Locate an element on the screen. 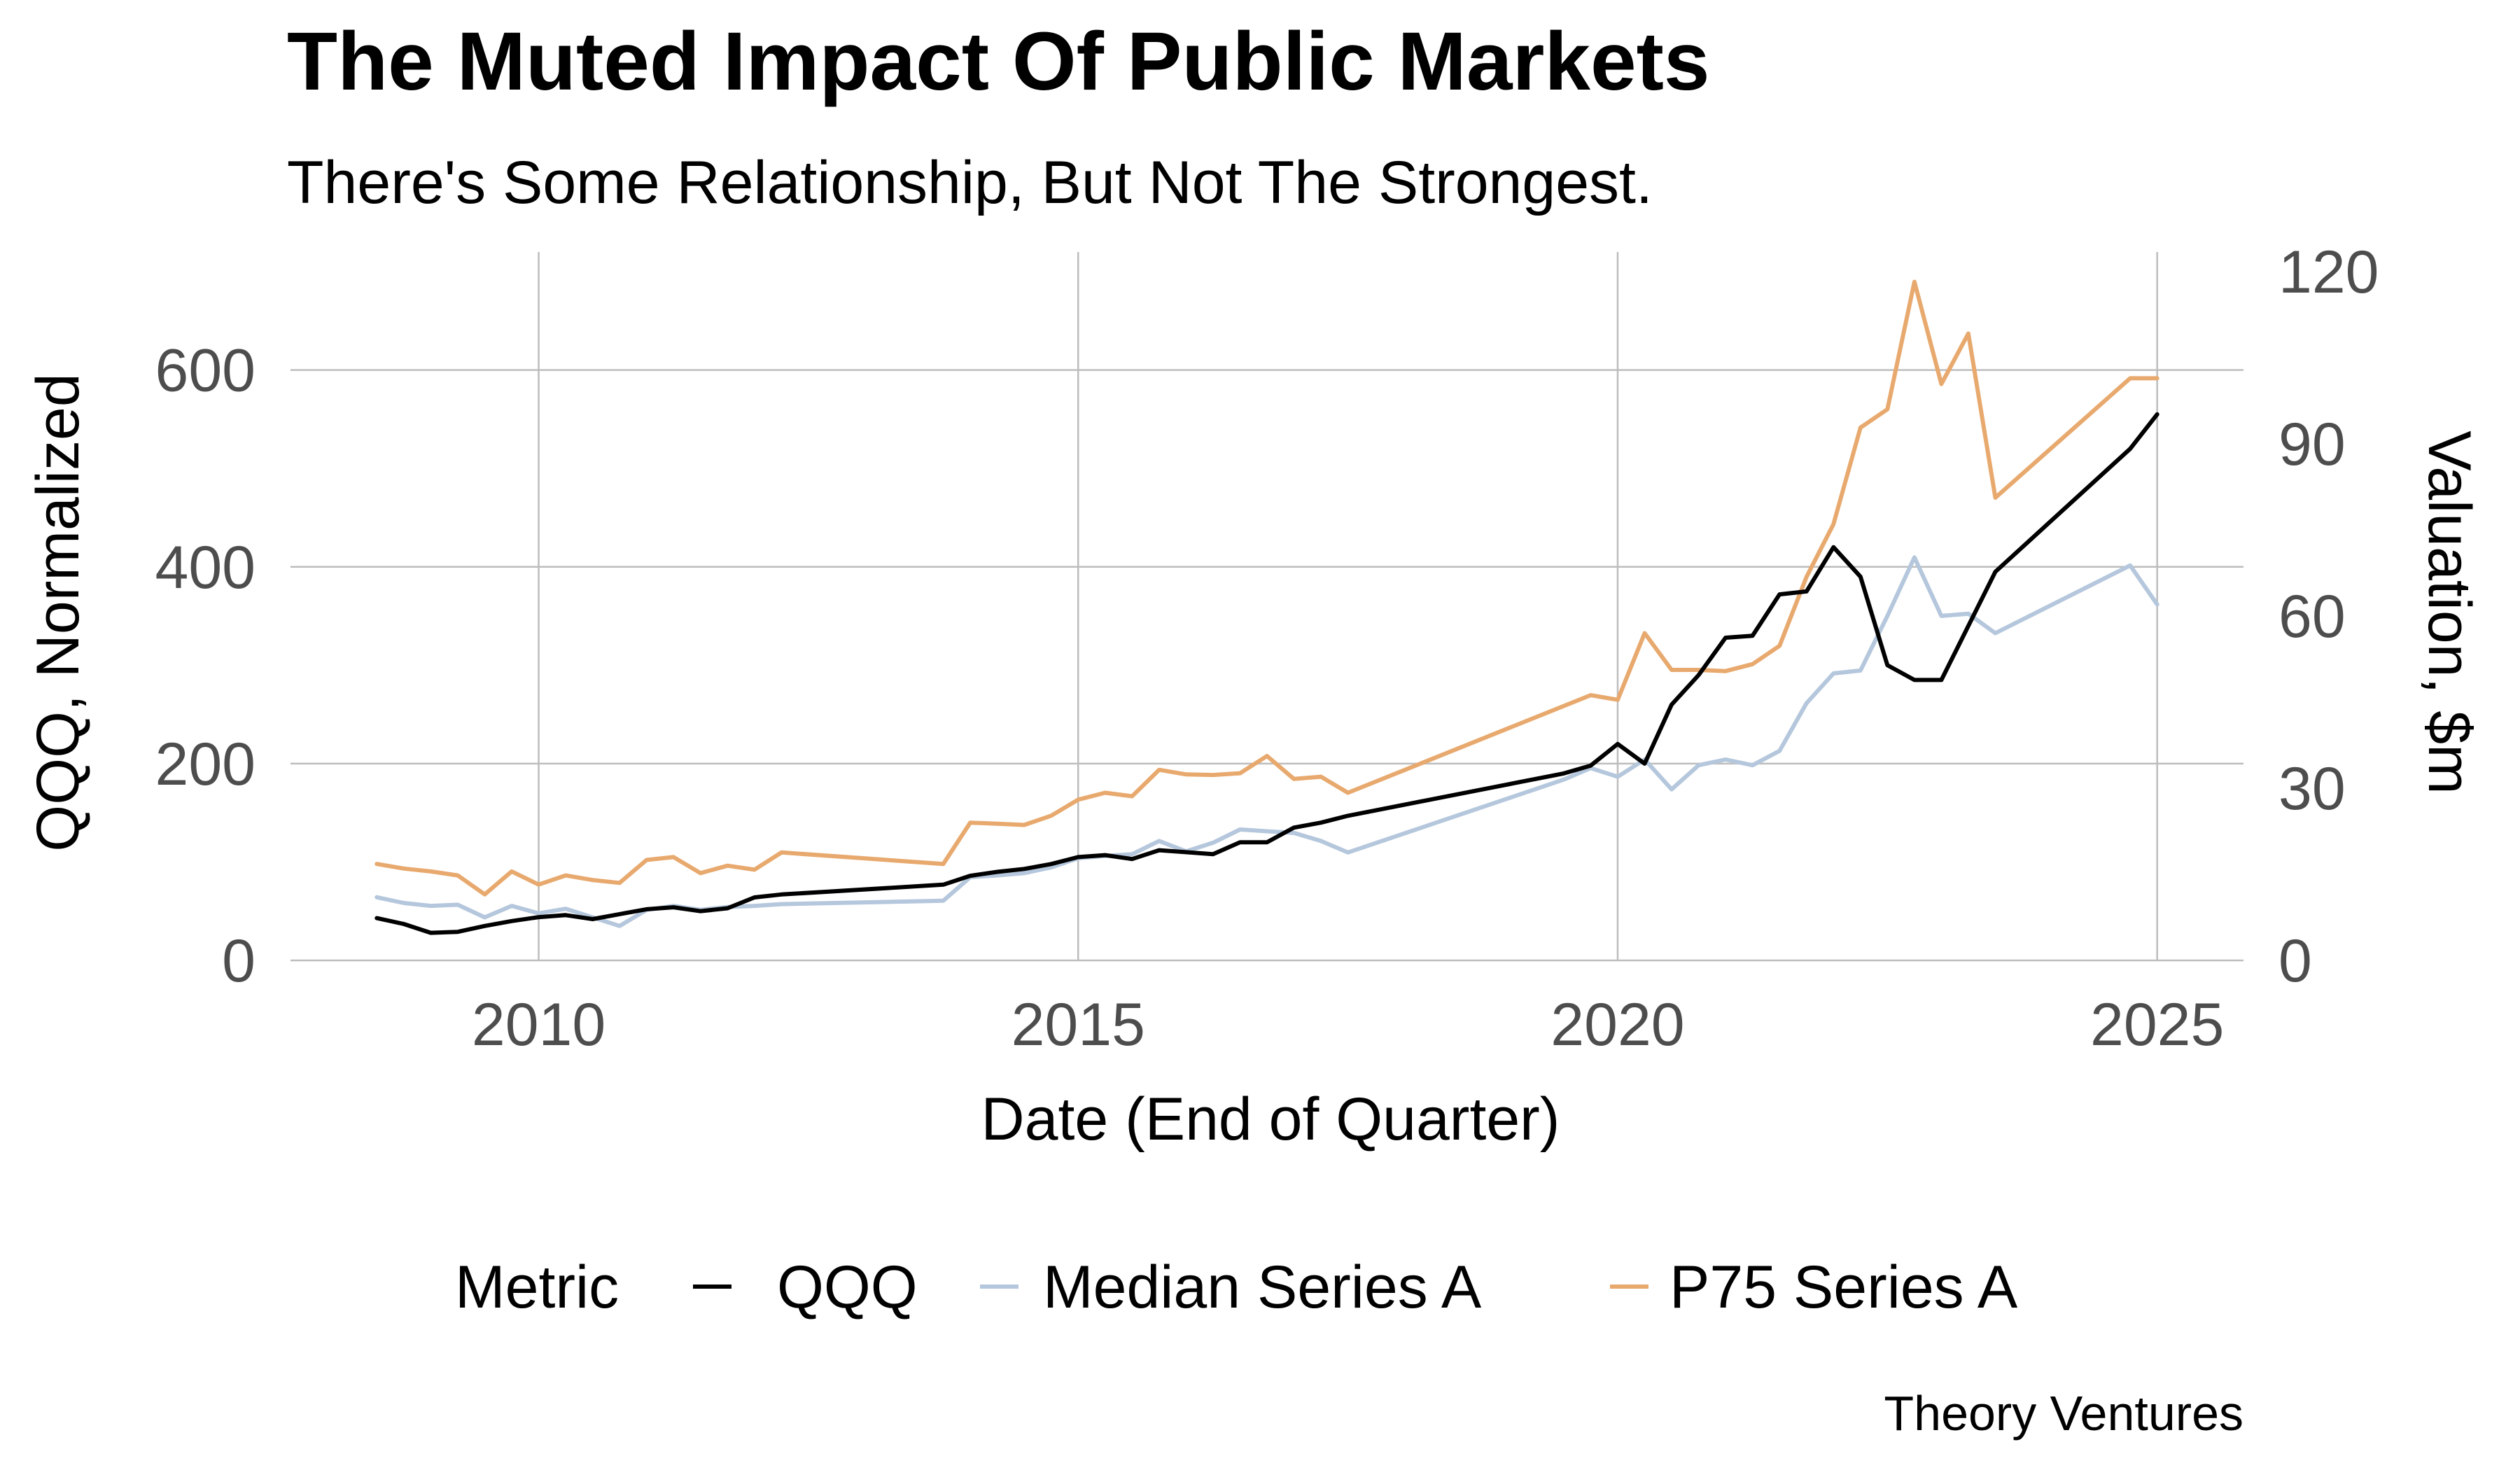 This screenshot has width=2520, height=1470. right-y-axis-title: Valuation, $m is located at coordinates (2449, 612).